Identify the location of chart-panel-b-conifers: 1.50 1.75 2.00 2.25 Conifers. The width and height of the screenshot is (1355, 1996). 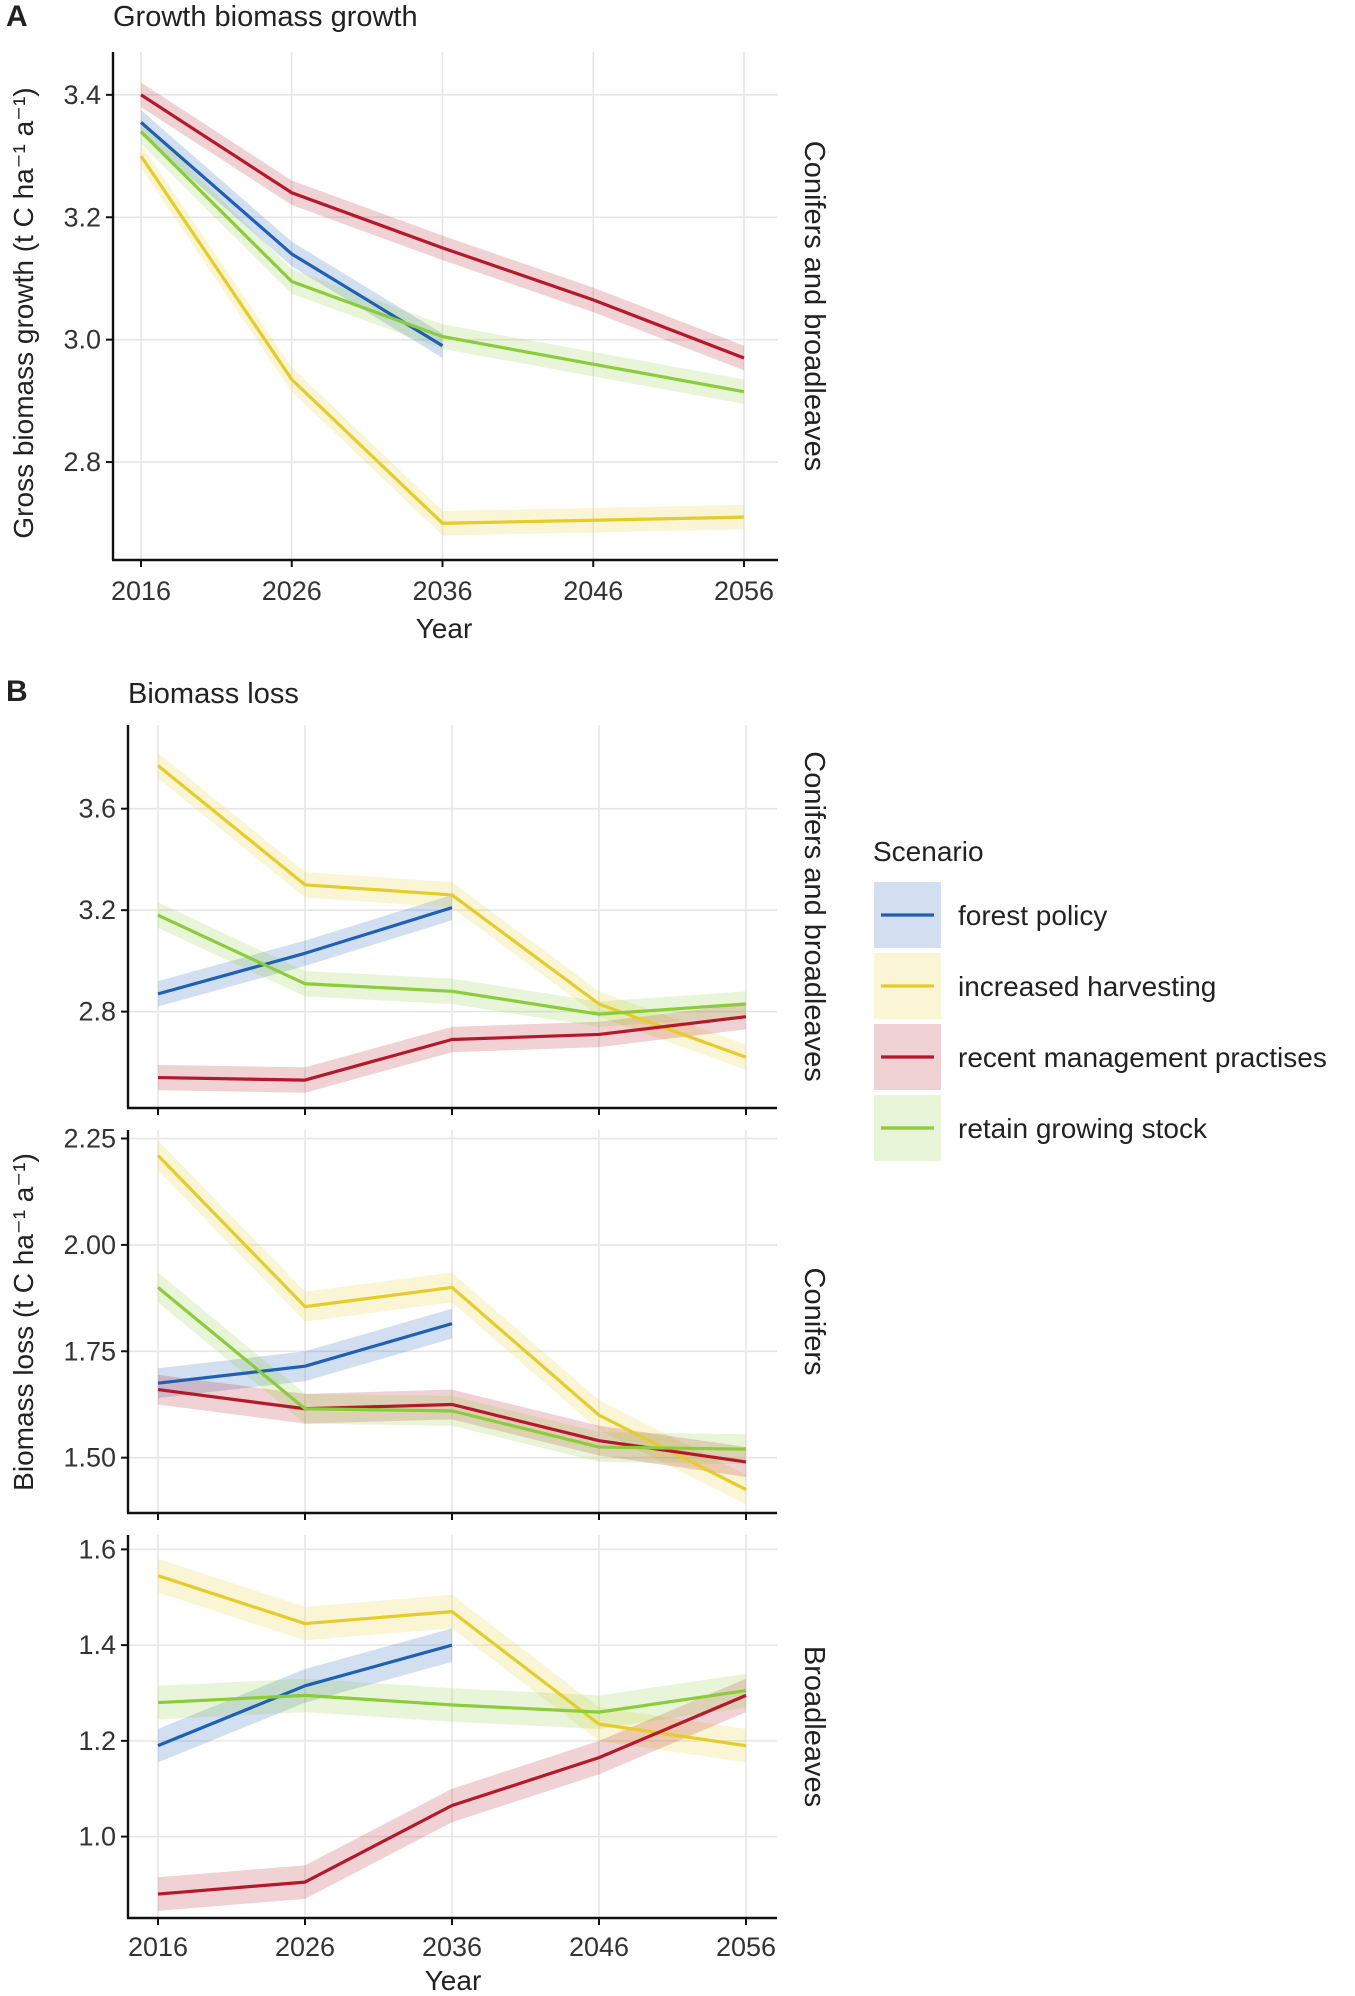
(446, 1322).